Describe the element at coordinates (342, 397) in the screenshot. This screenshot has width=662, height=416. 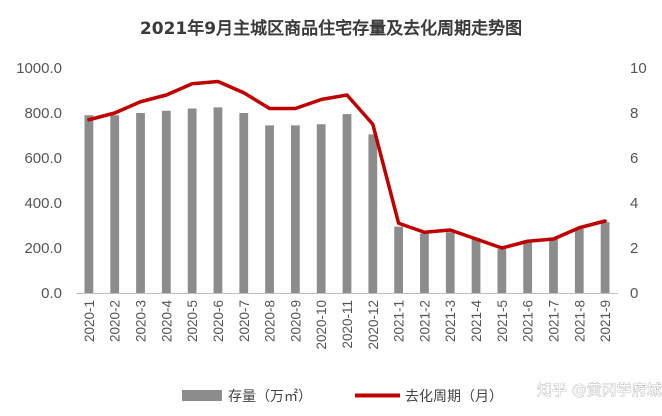
I see `legend: 存量（万㎡） 去化周期（月）` at that location.